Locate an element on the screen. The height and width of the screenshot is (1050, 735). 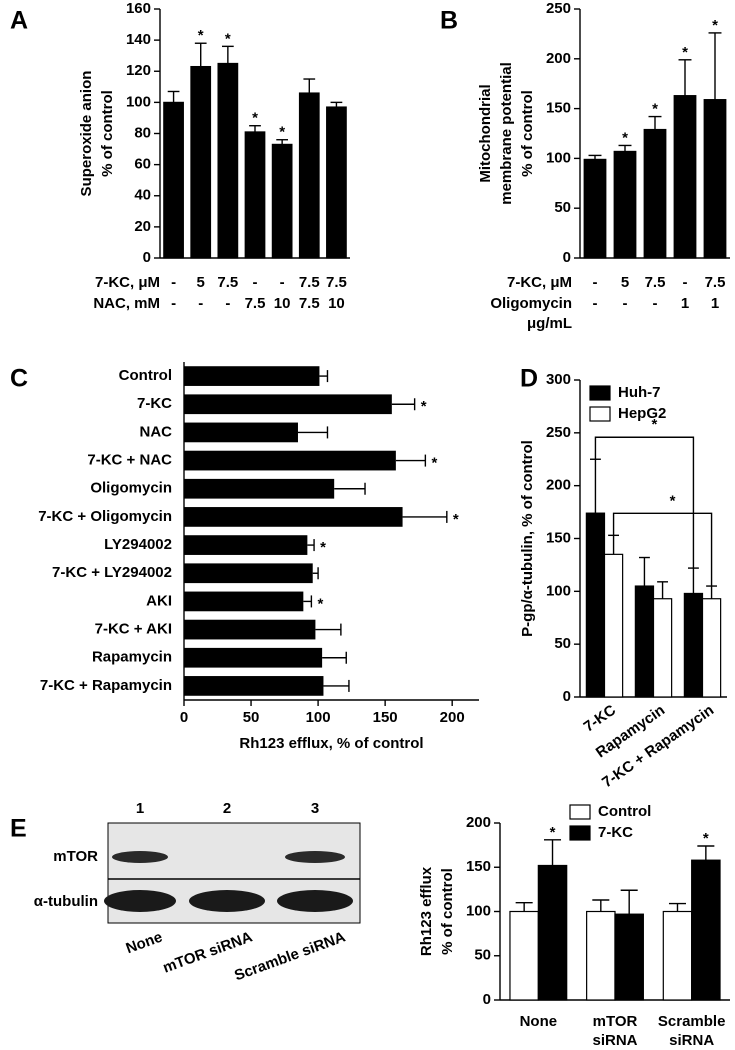
y-tick-label: LY294002 is located at coordinates (138, 544).